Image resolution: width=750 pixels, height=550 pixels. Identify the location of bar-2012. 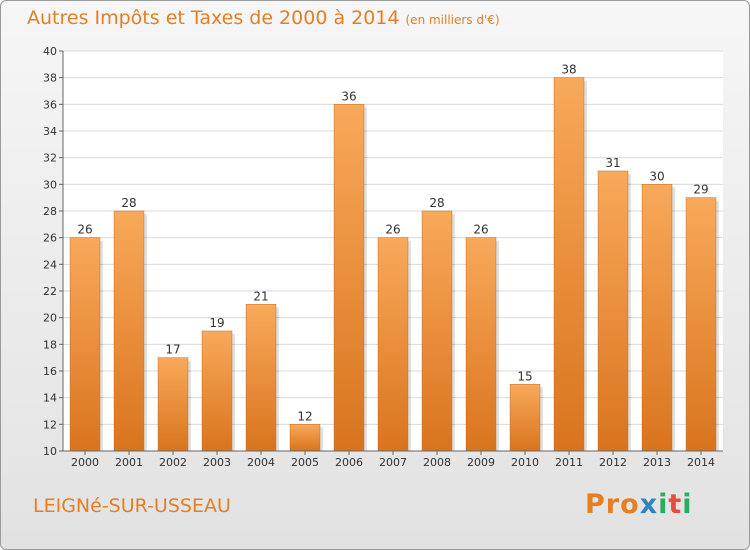
(613, 311).